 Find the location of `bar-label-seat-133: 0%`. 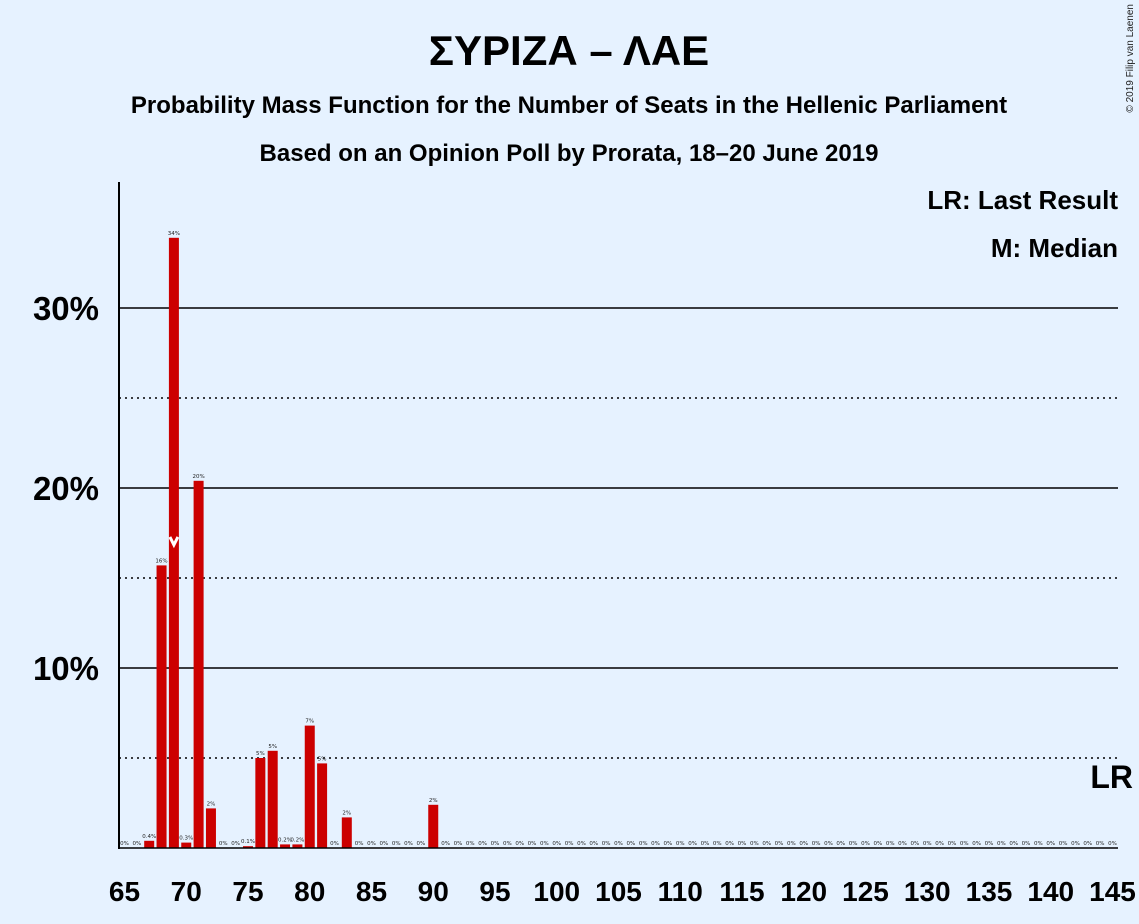

bar-label-seat-133: 0% is located at coordinates (964, 844).